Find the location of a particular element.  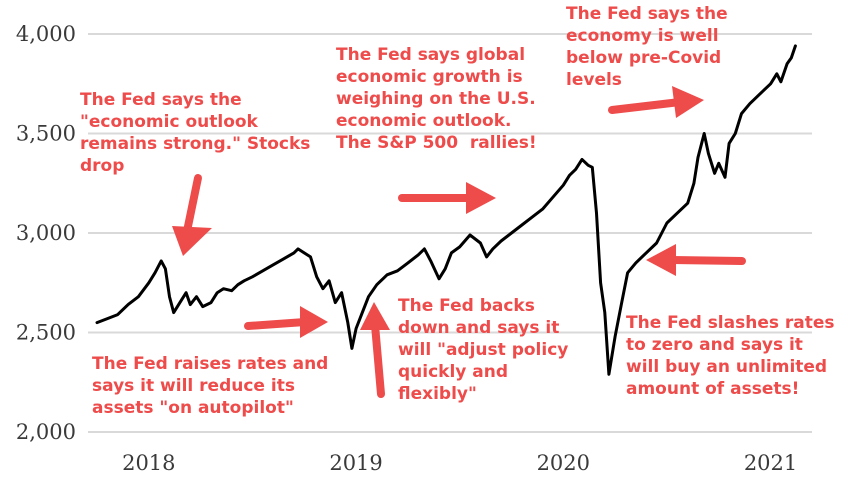

y-tick-label: 3,000 is located at coordinates (46, 233).